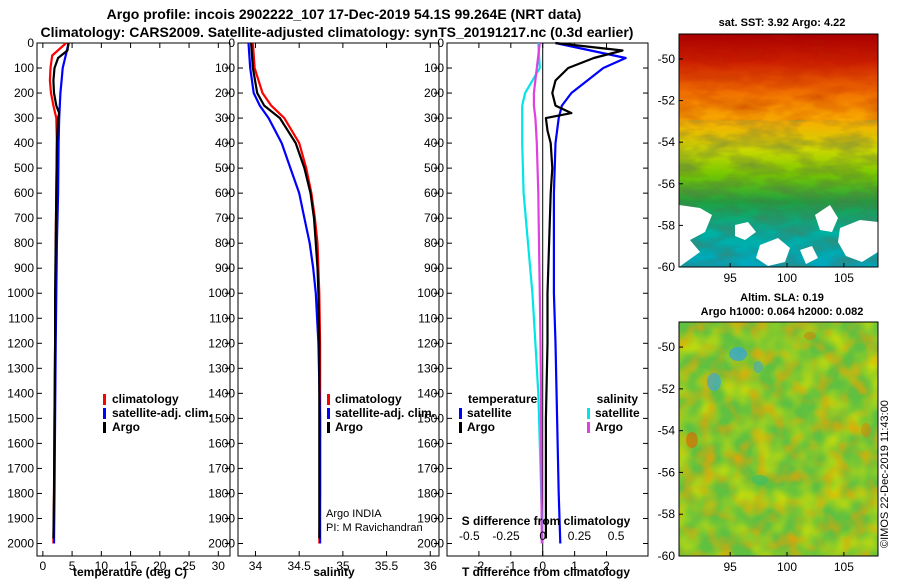 The width and height of the screenshot is (900, 585). Describe the element at coordinates (285, 290) in the screenshot. I see `series-line-argo` at that location.